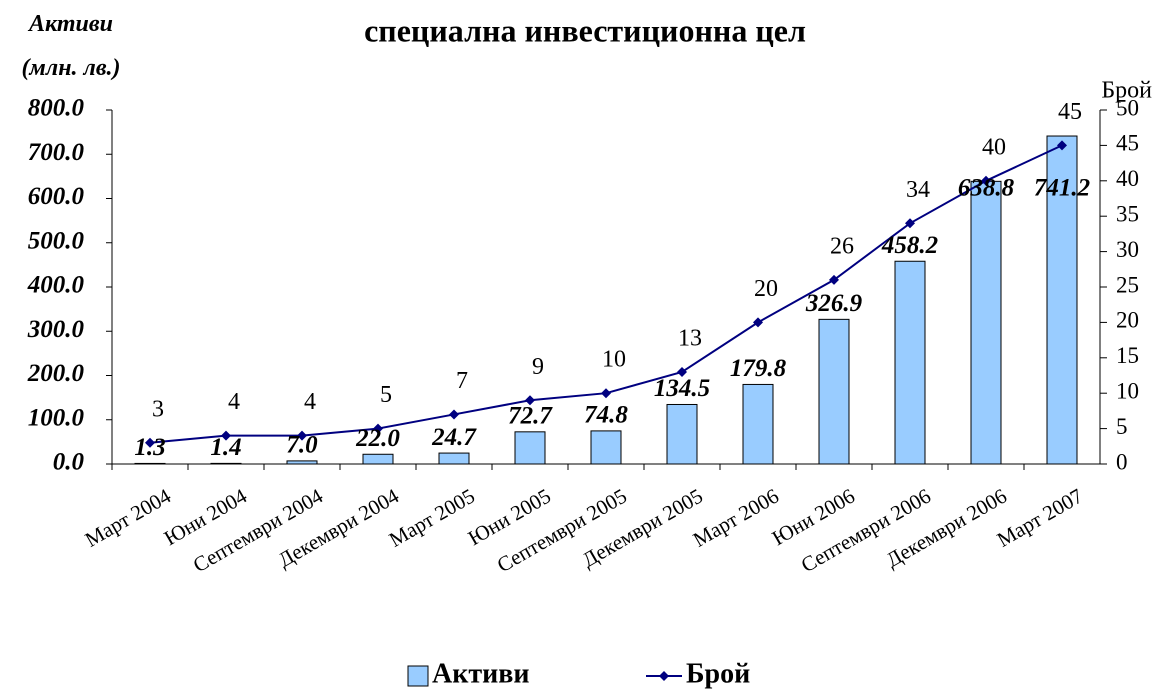 The image size is (1158, 697). I want to click on y-axis-label: Активи (млн. лв.), so click(71, 46).